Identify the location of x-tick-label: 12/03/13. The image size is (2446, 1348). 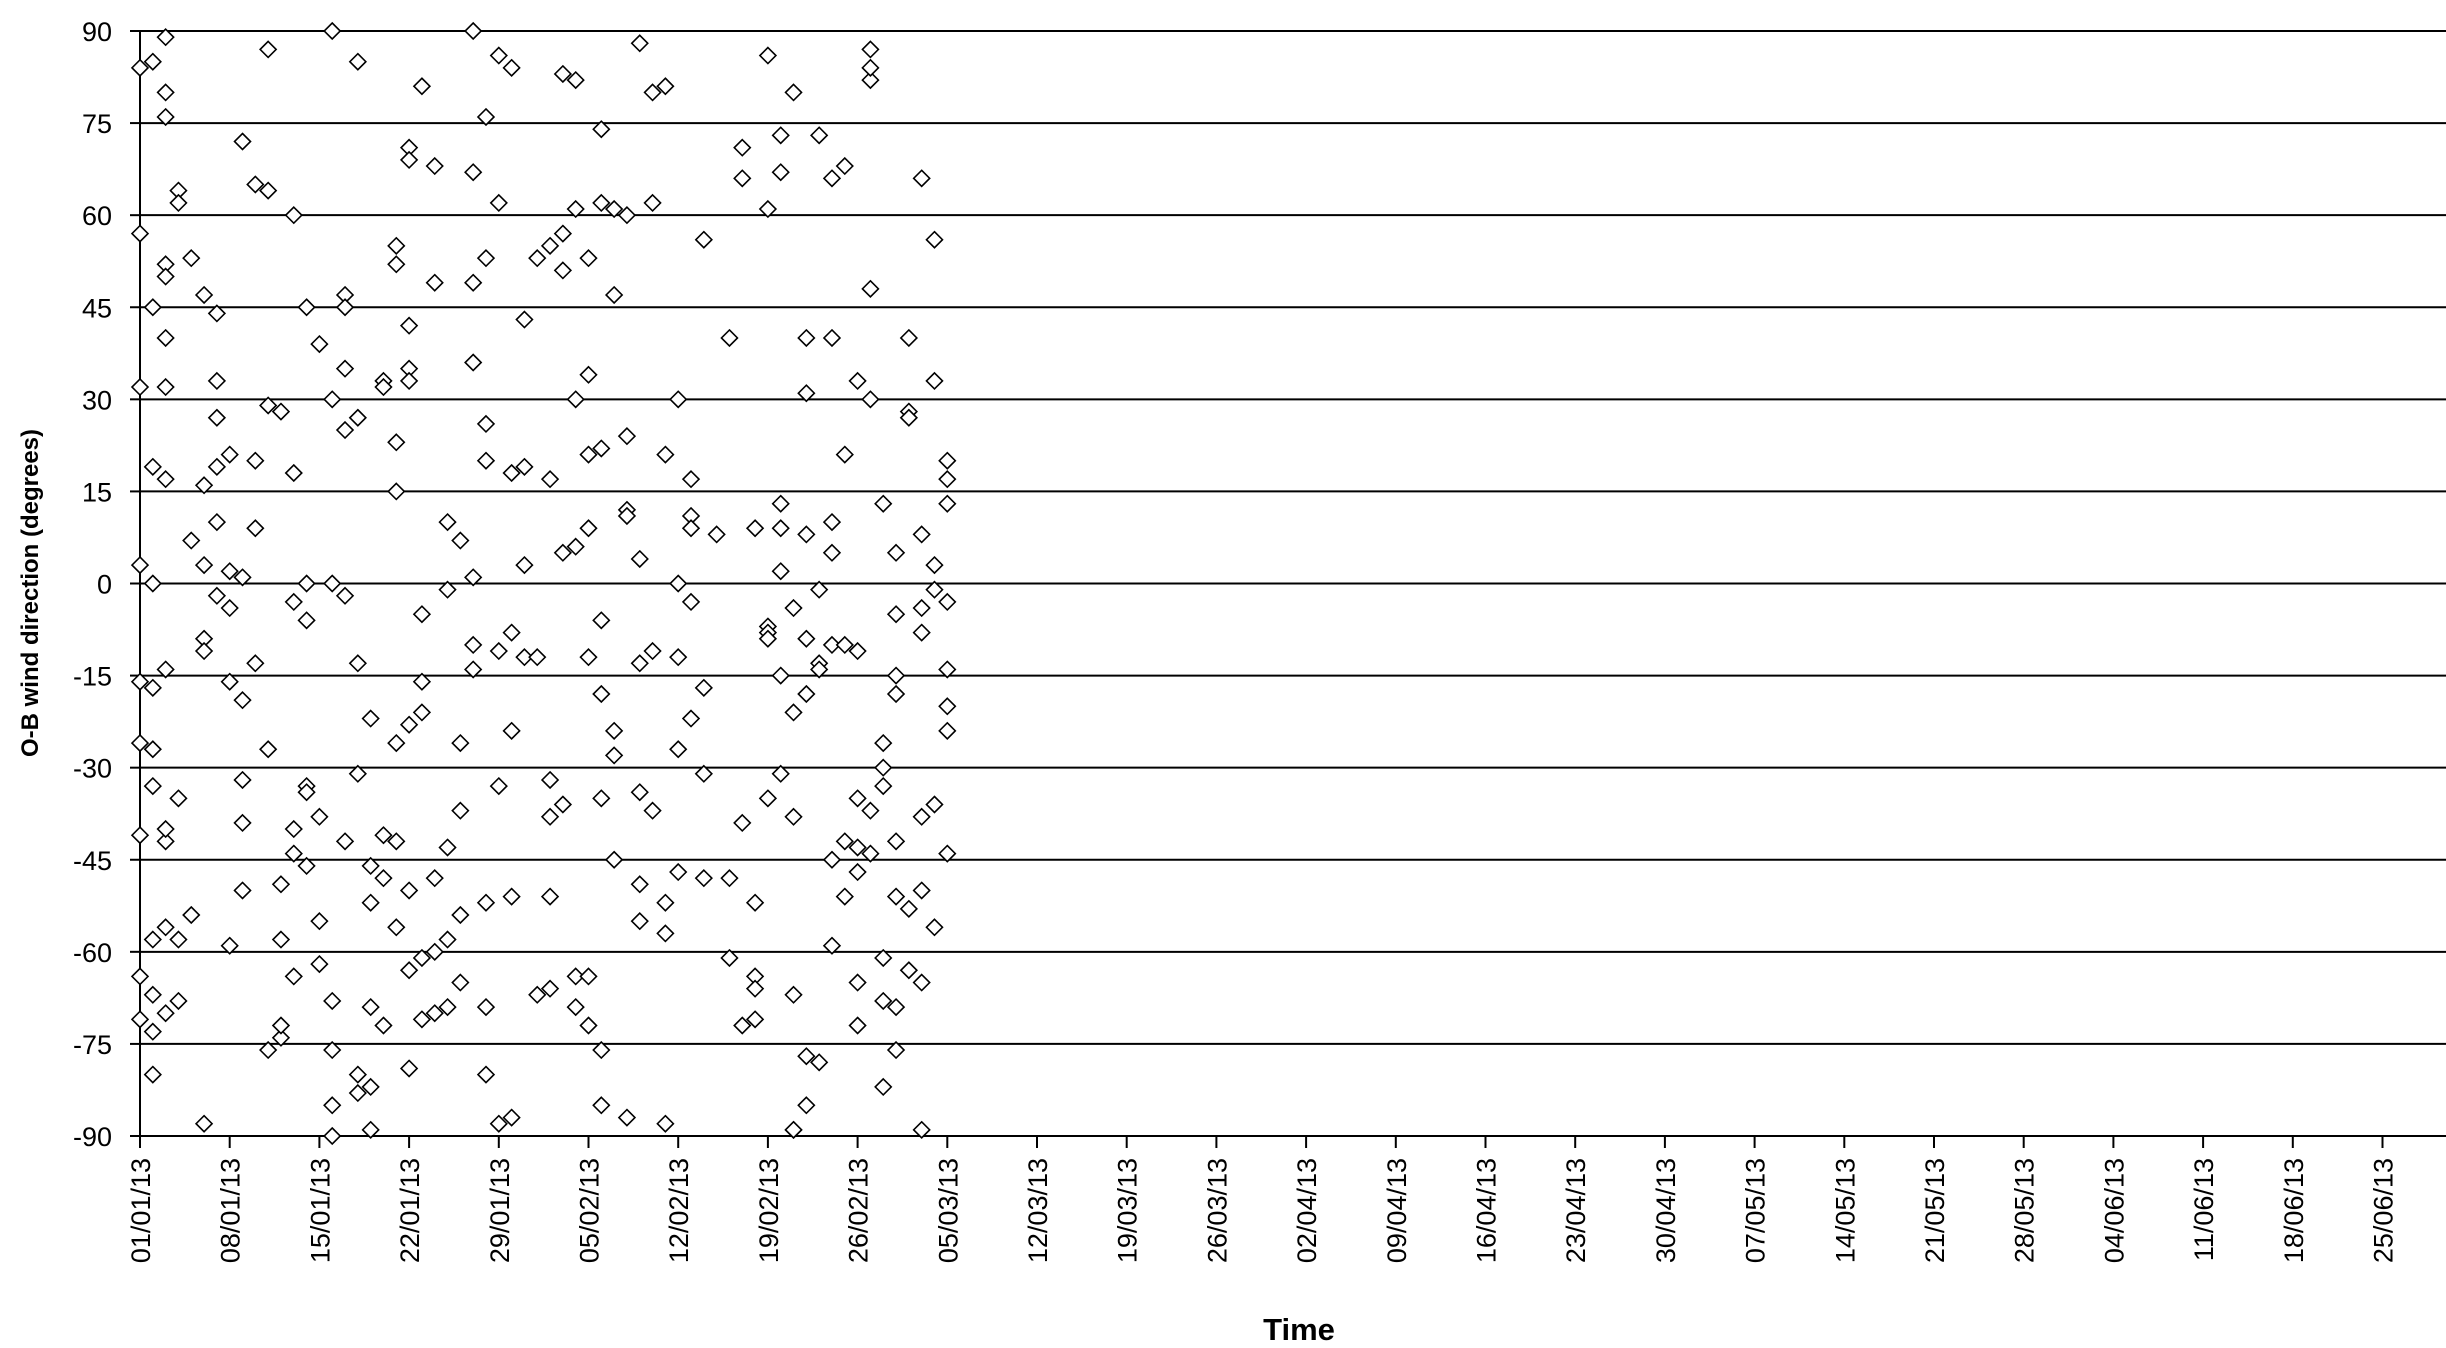
(1038, 1210).